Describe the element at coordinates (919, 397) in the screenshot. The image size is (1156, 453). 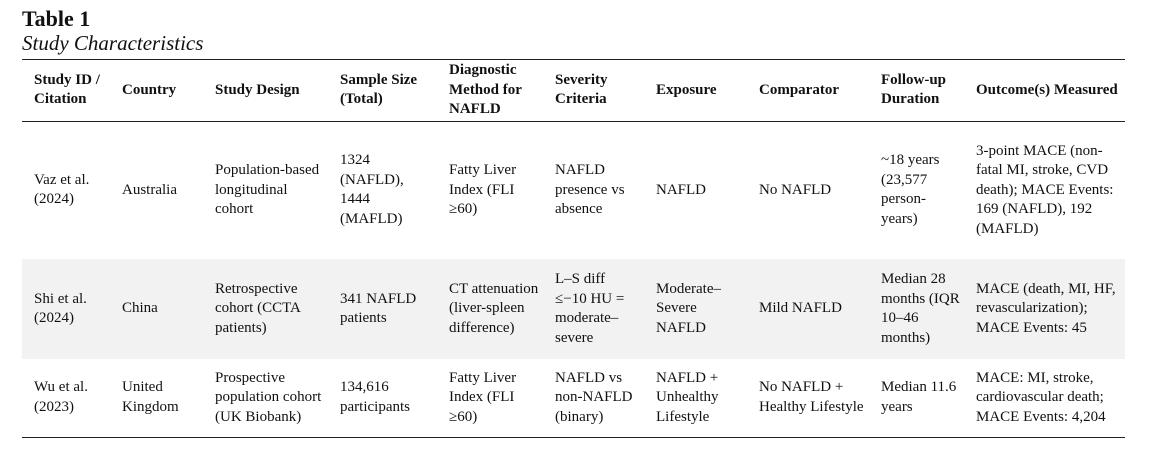
I see `cell-follow-up: Median 11.6 years` at that location.